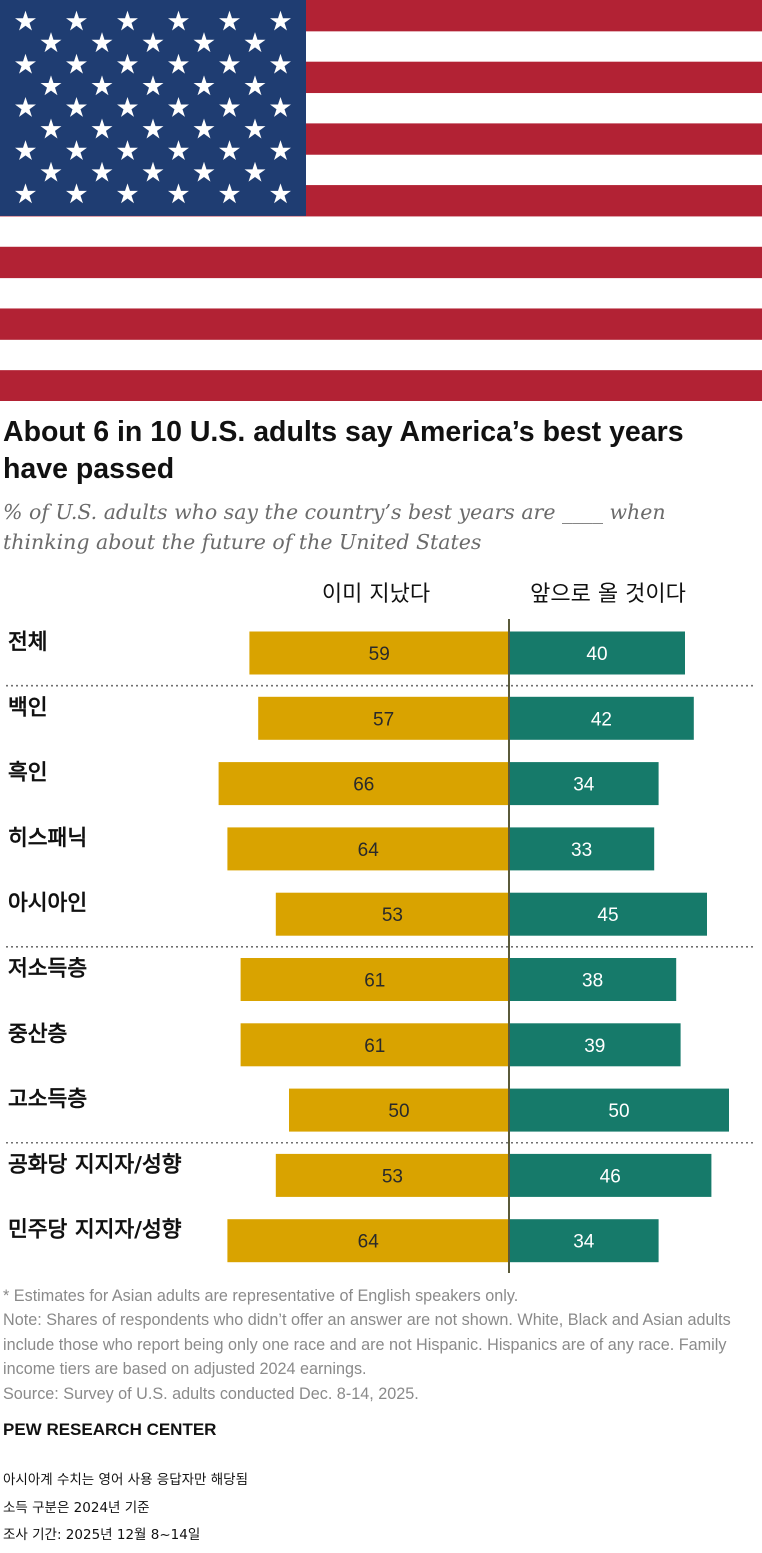 The image size is (762, 1553). What do you see at coordinates (76, 1507) in the screenshot?
I see `korean-note-income: 소득 구분은 2024년 기준` at bounding box center [76, 1507].